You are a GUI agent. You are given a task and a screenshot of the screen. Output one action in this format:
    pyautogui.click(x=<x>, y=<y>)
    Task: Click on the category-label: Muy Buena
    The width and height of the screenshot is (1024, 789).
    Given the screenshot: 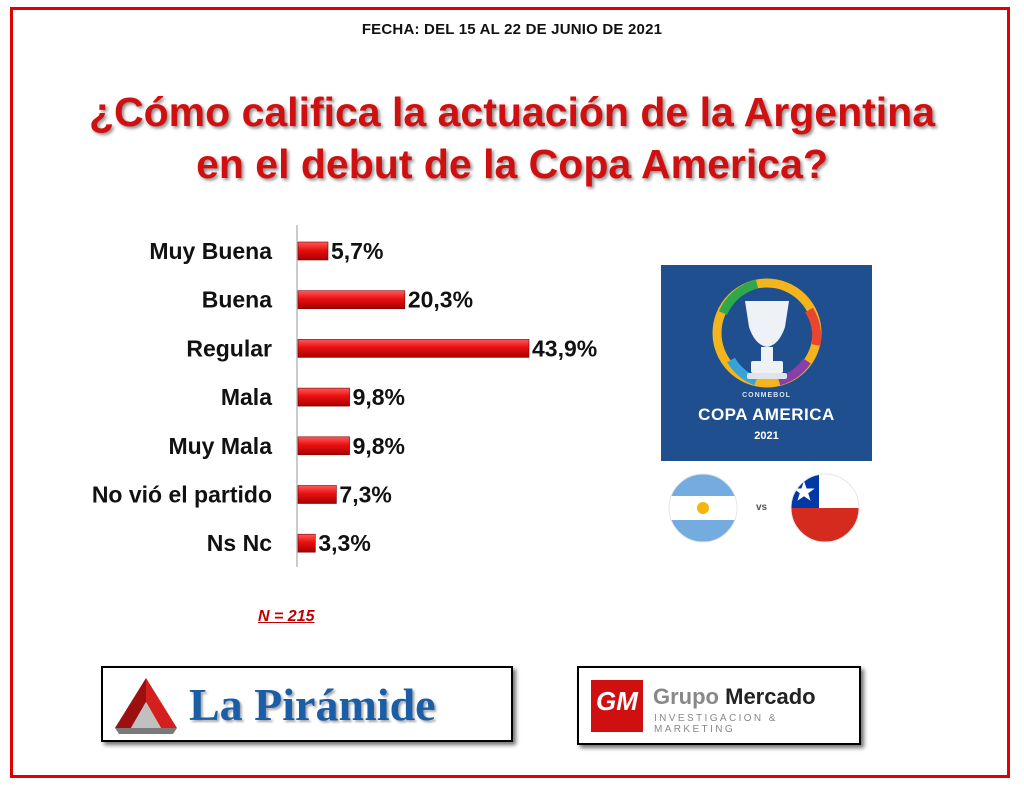 What is the action you would take?
    pyautogui.click(x=210, y=251)
    